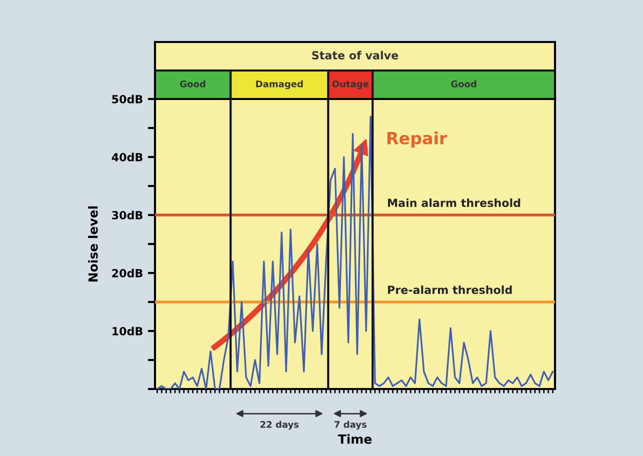 This screenshot has height=456, width=643. I want to click on y-tick-label: 10dB, so click(127, 331).